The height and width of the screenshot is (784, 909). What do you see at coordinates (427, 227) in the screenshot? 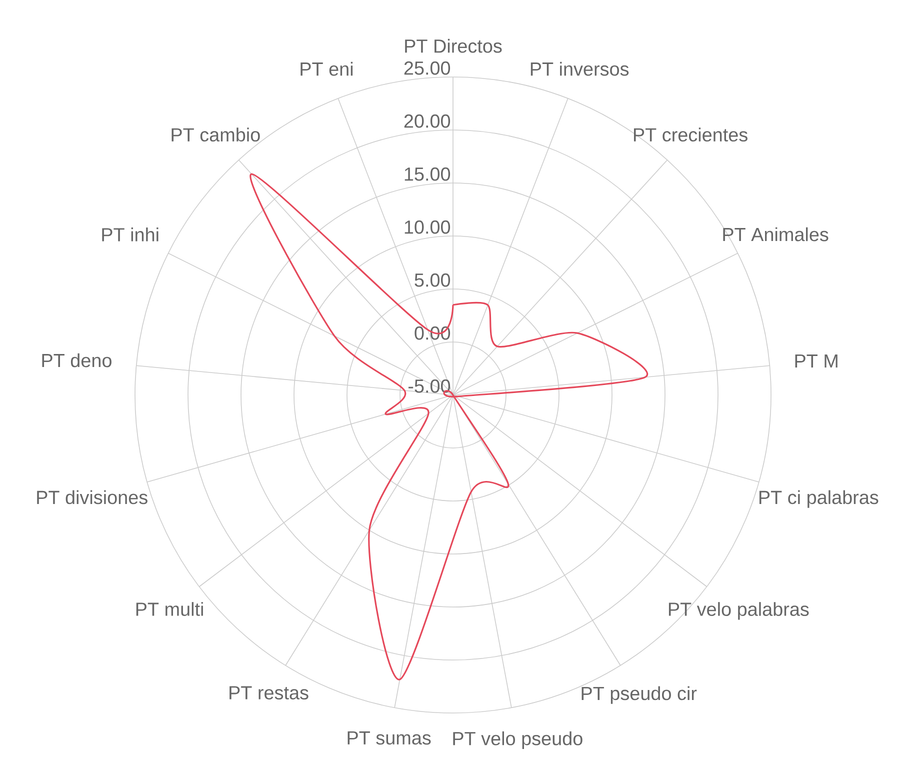
I see `y-tick-label: 10.00` at bounding box center [427, 227].